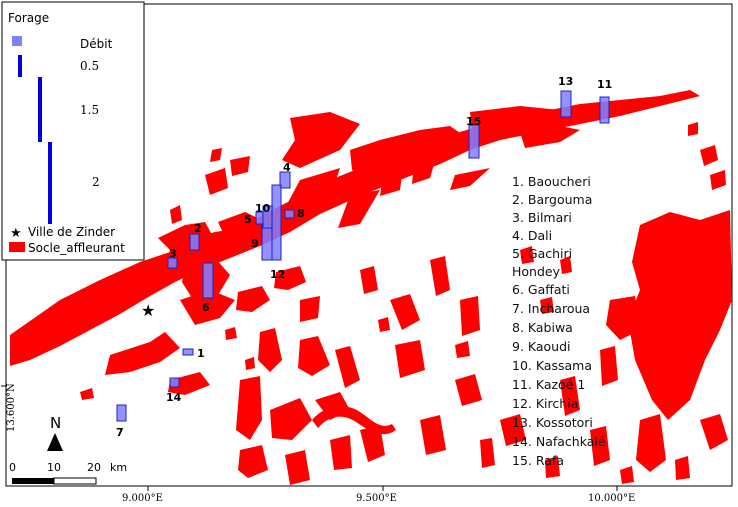 Image resolution: width=738 pixels, height=507 pixels. Describe the element at coordinates (552, 199) in the screenshot. I see `well-name-2: 2. Bargouma` at that location.